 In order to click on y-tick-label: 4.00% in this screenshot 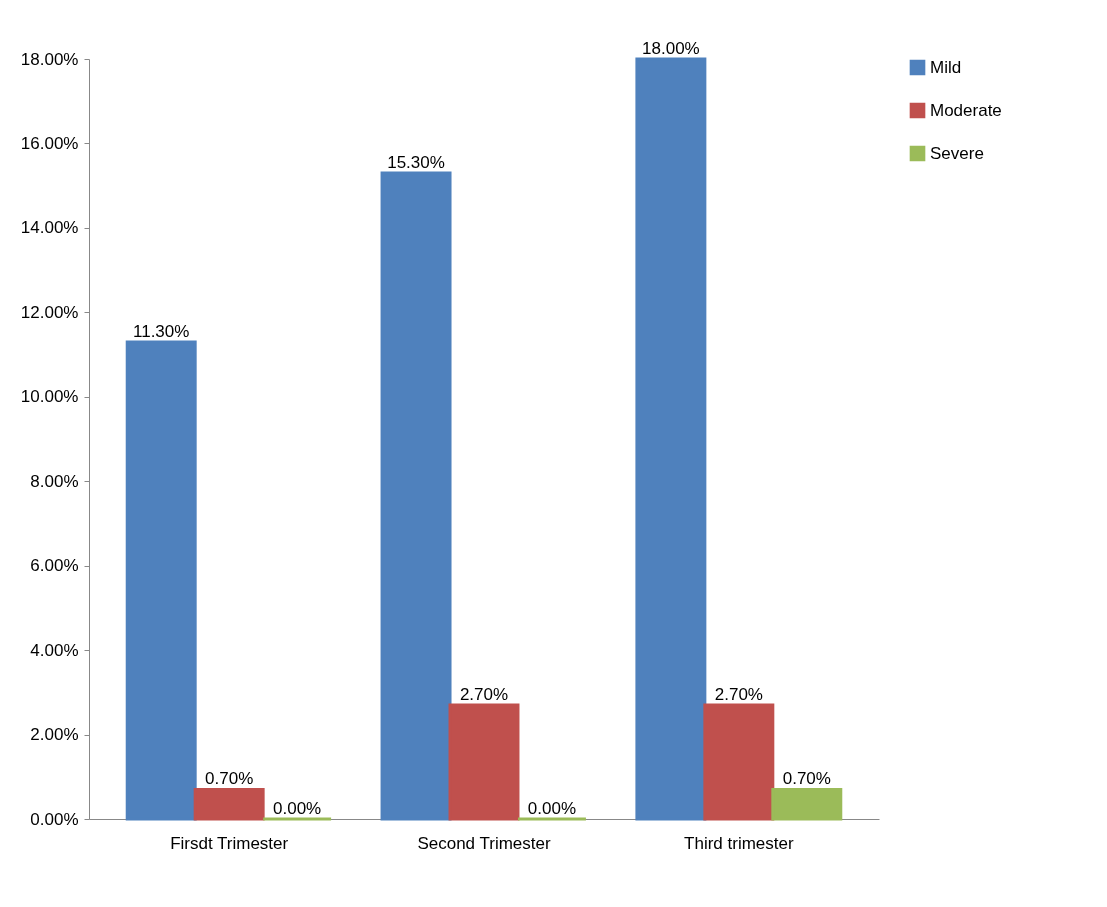, I will do `click(54, 650)`.